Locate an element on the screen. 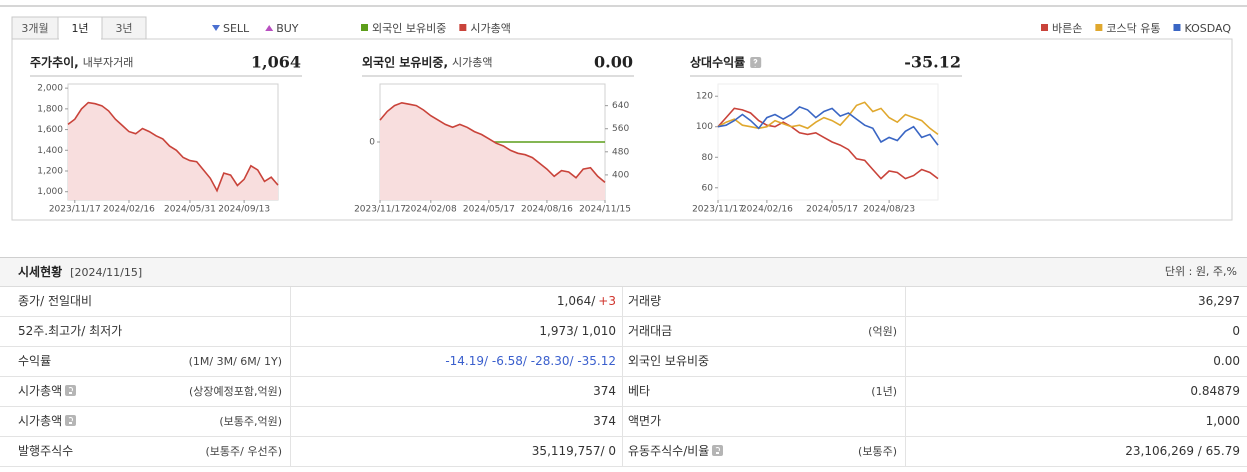 This screenshot has width=1247, height=472. tab-label: 1년 is located at coordinates (79, 28).